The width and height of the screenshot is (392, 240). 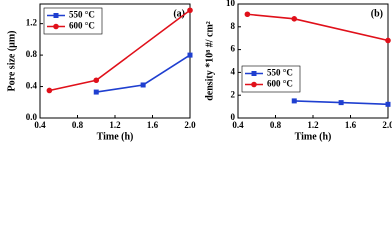 What do you see at coordinates (32, 86) in the screenshot?
I see `y-tick-label: 0.4` at bounding box center [32, 86].